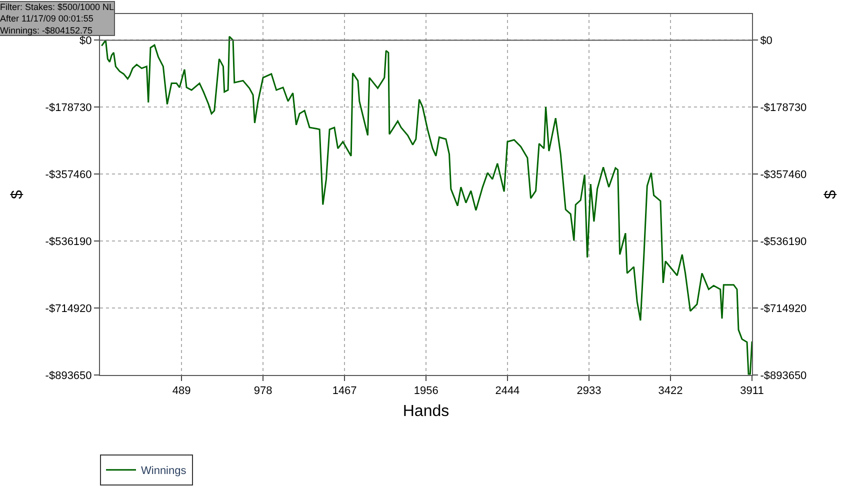 Image resolution: width=854 pixels, height=497 pixels. I want to click on x-tick-label: 489, so click(181, 391).